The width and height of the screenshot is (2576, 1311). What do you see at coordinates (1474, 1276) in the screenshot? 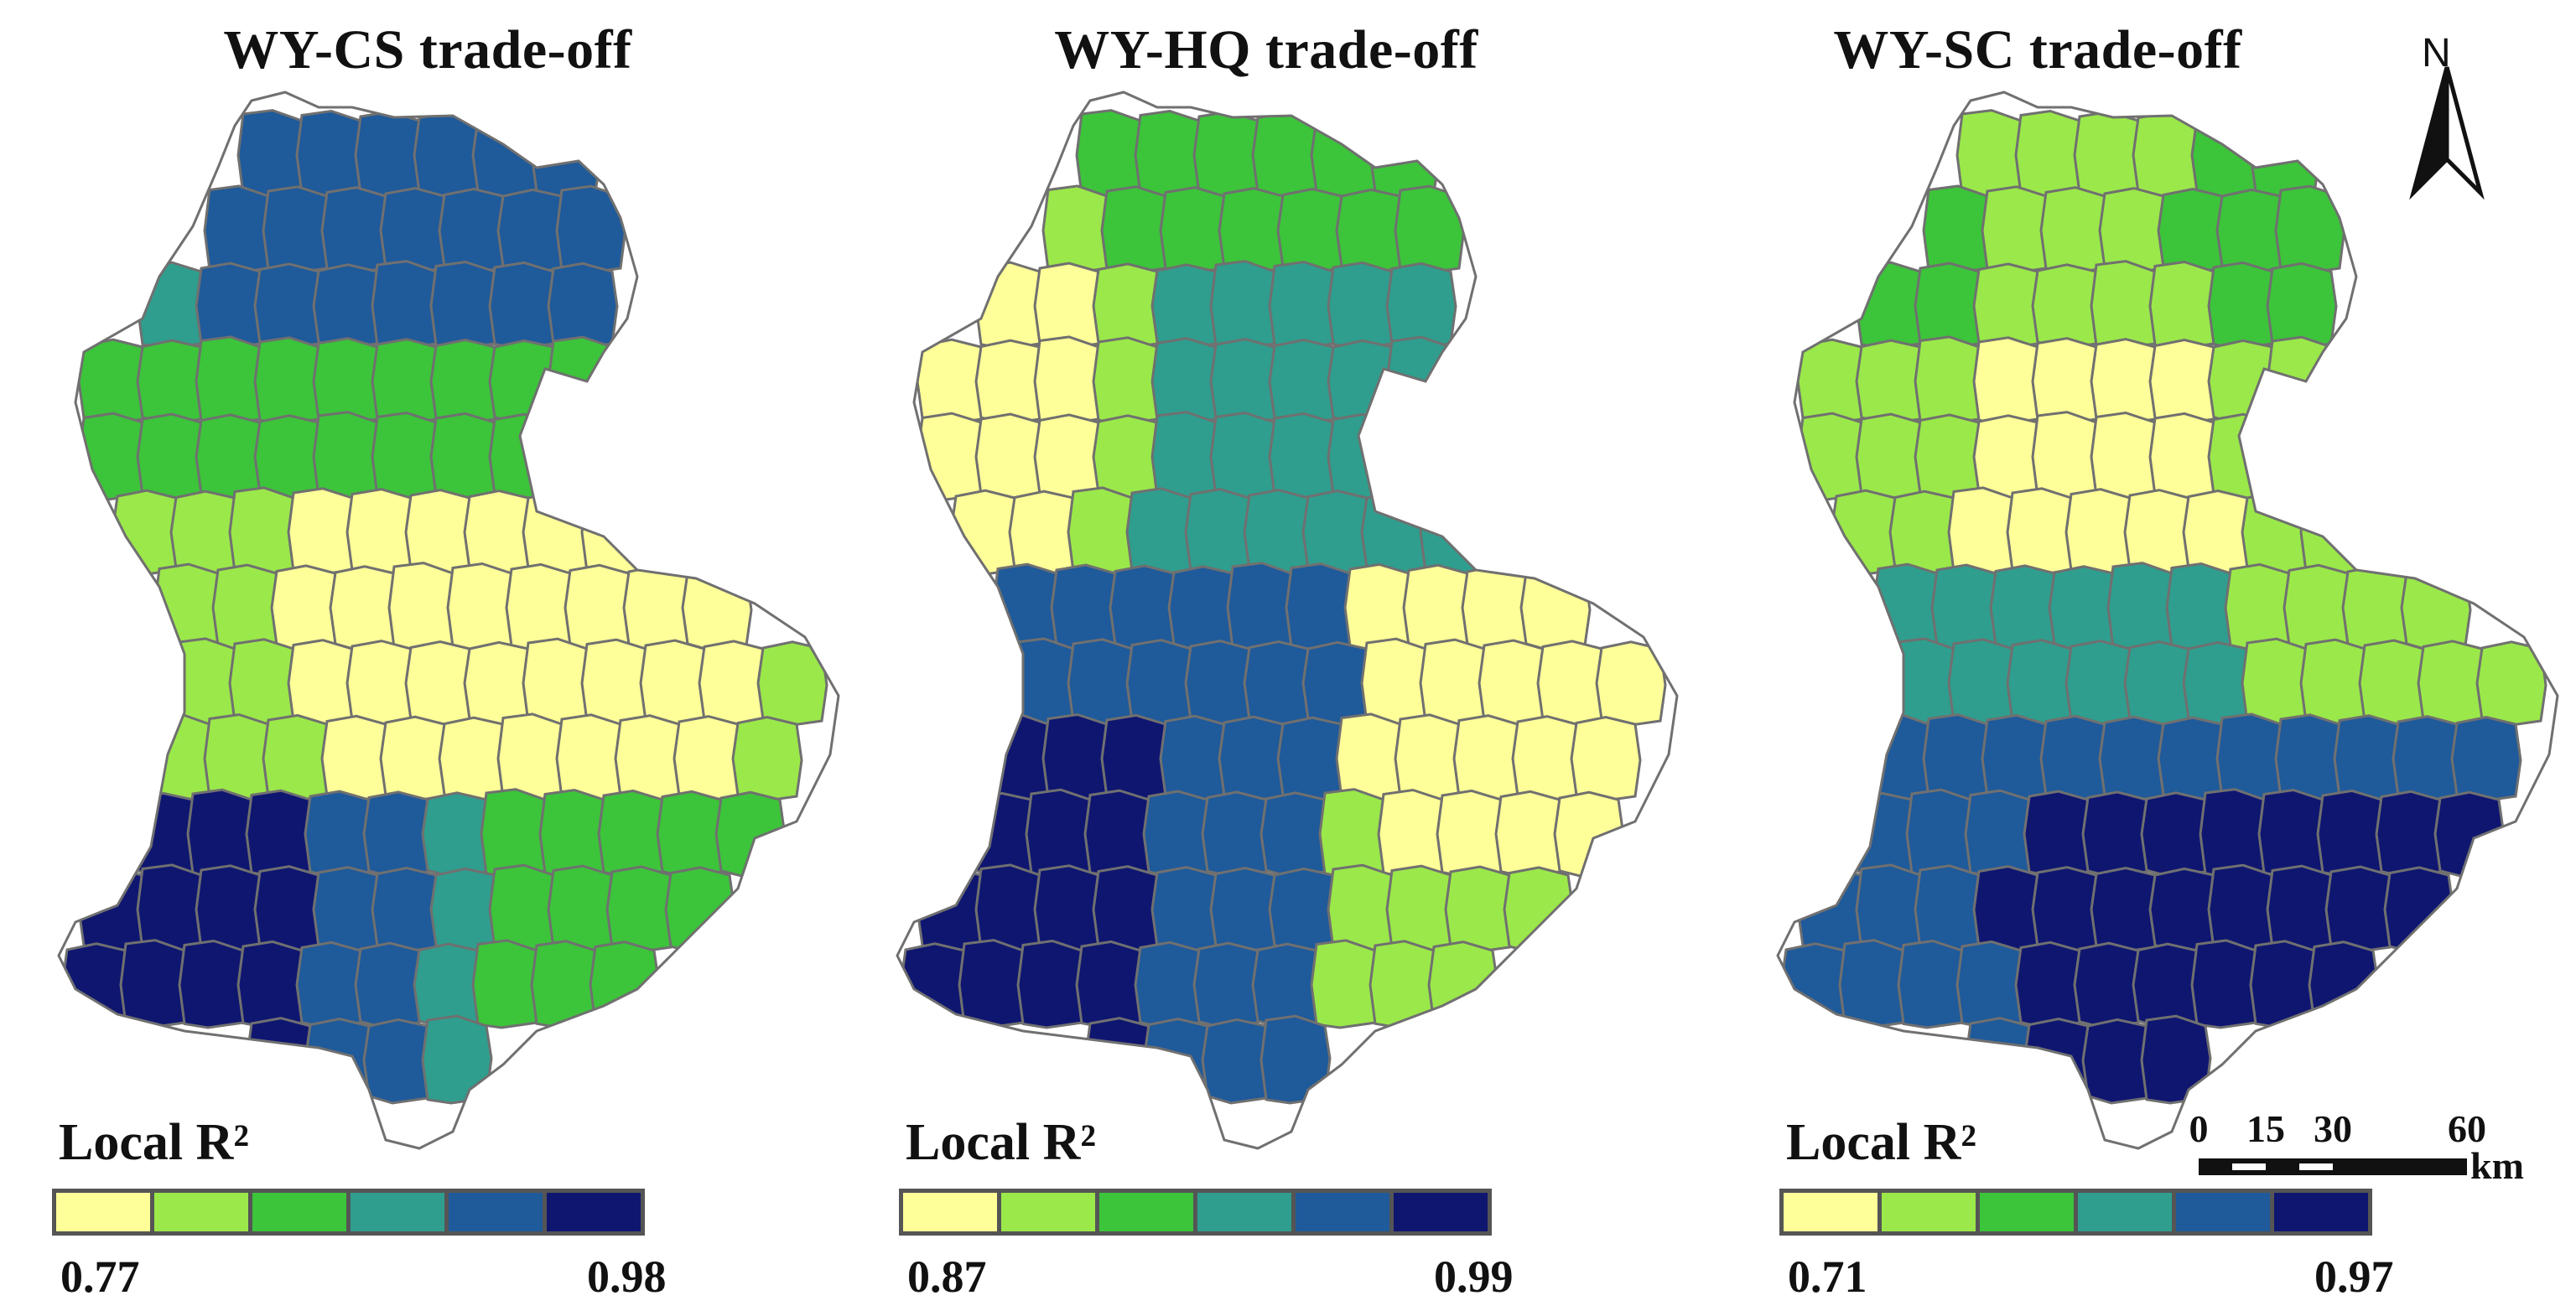
I see `legend-max-value: 0.99` at bounding box center [1474, 1276].